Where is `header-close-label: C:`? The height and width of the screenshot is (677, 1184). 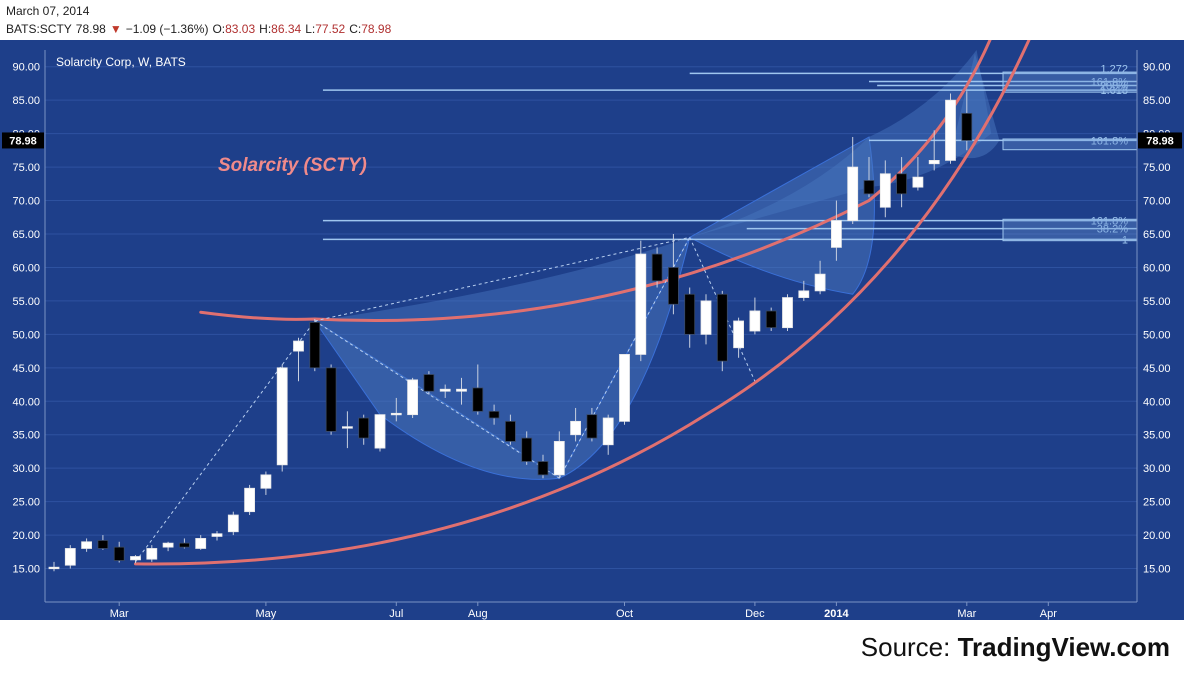
header-close-label: C: is located at coordinates (355, 29).